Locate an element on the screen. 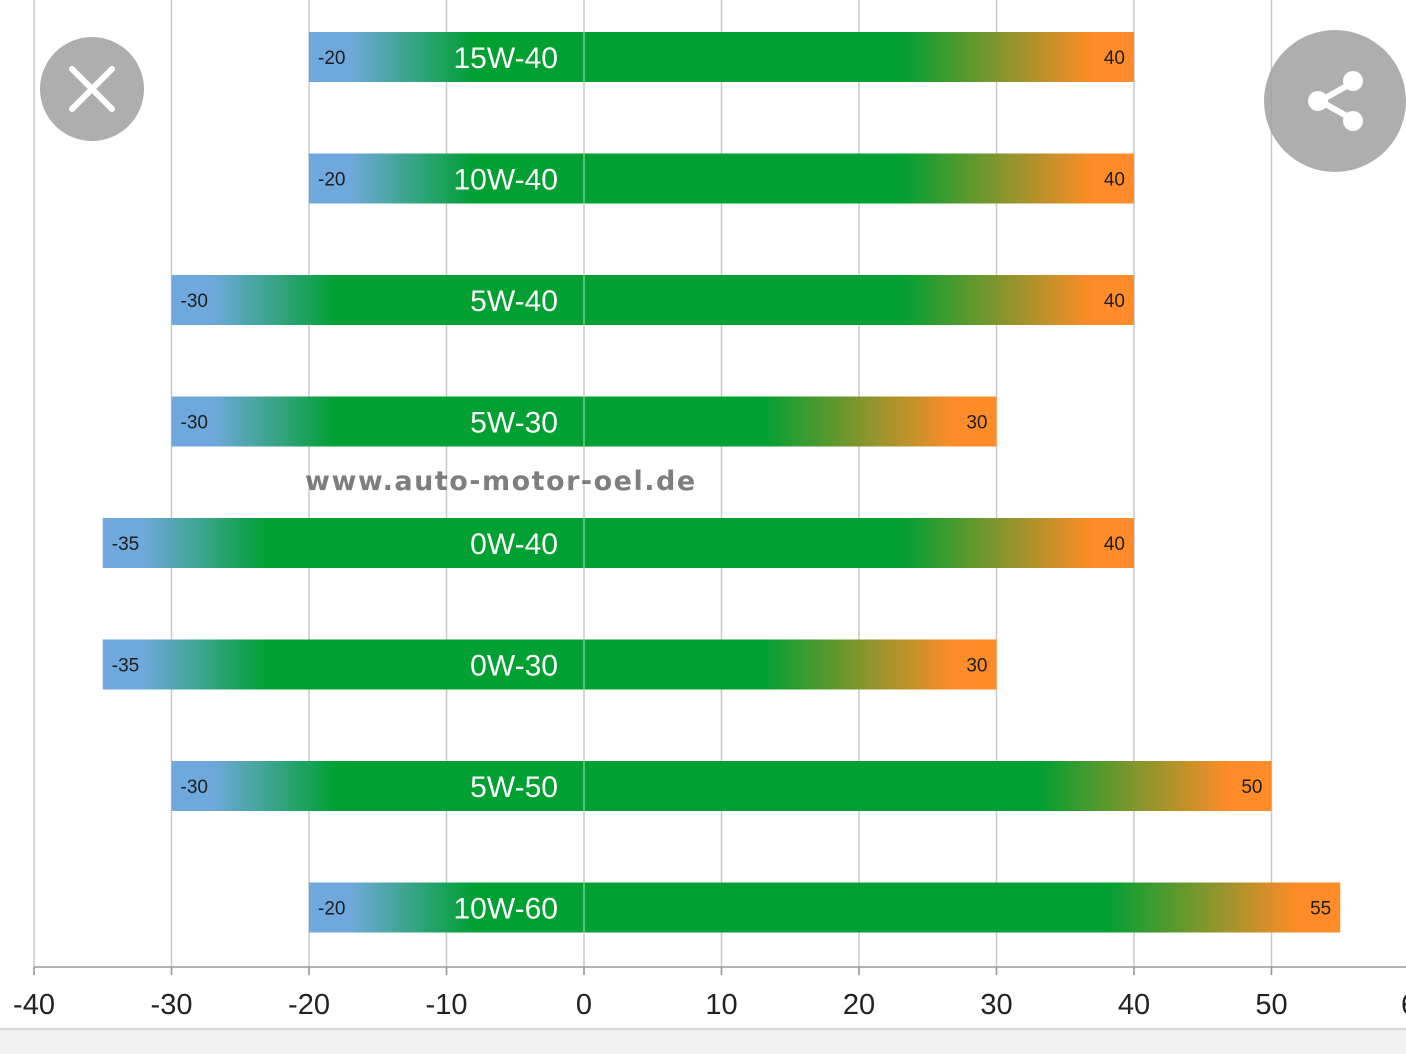 This screenshot has width=1406, height=1054. x-axis: -40 -30 -20 -10 0 10 20 30 40 50 6 is located at coordinates (709, 993).